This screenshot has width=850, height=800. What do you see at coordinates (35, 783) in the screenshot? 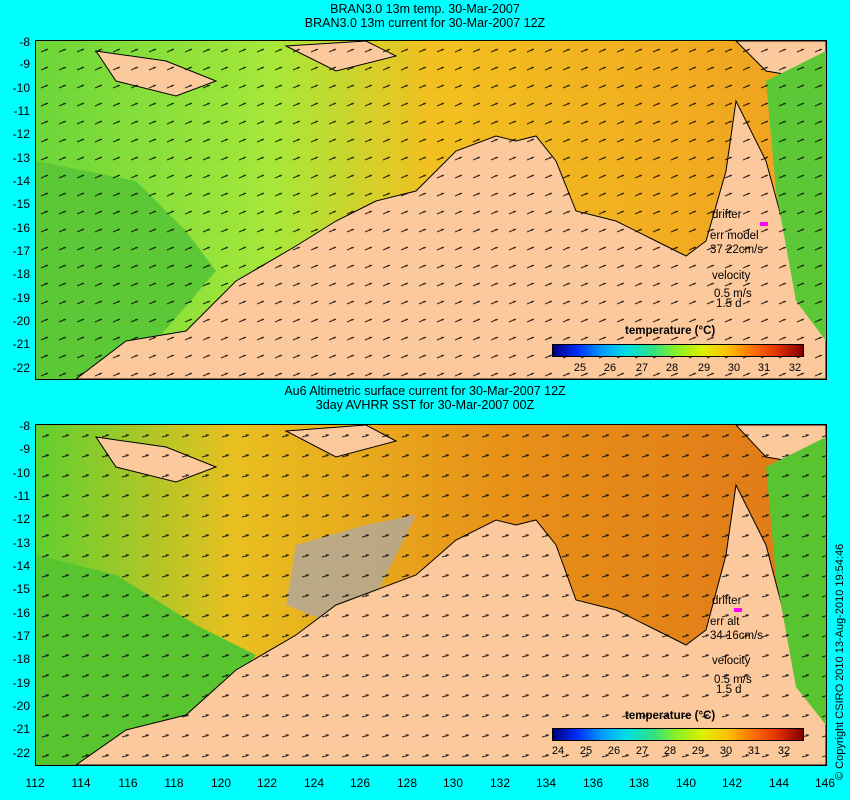
I see `x-tick: 112` at bounding box center [35, 783].